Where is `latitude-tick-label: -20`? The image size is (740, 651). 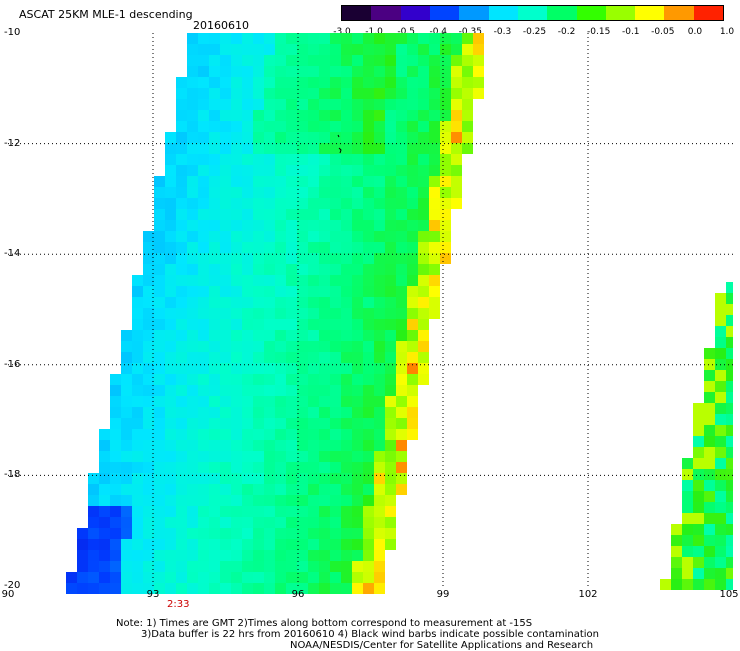 latitude-tick-label: -20 is located at coordinates (12, 585).